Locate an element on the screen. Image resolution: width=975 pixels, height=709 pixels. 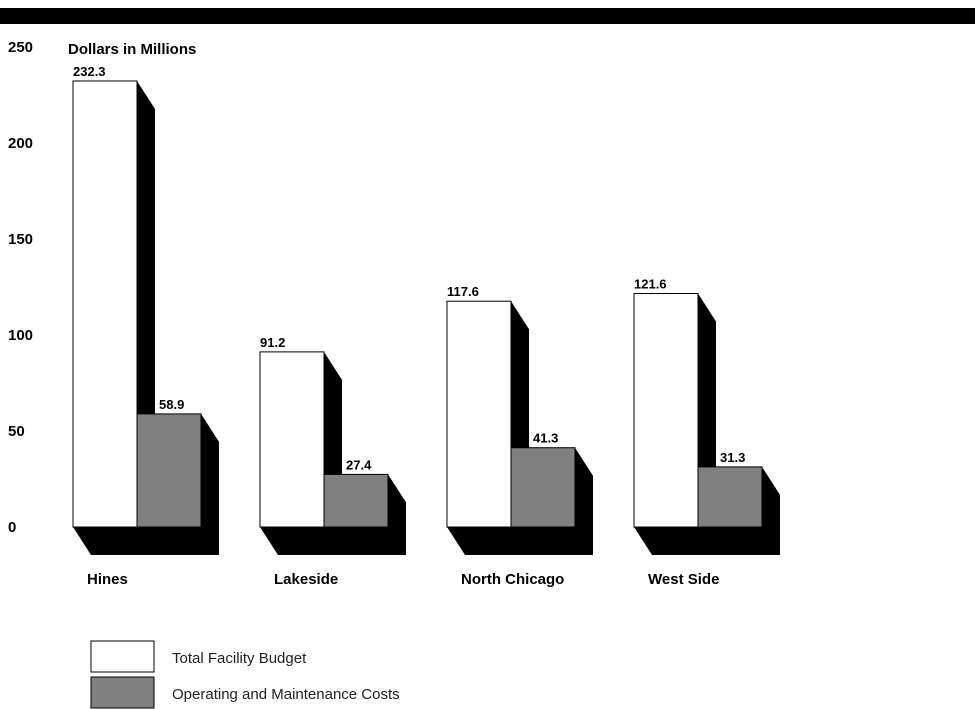
bar-value-label: 41.3 is located at coordinates (545, 438).